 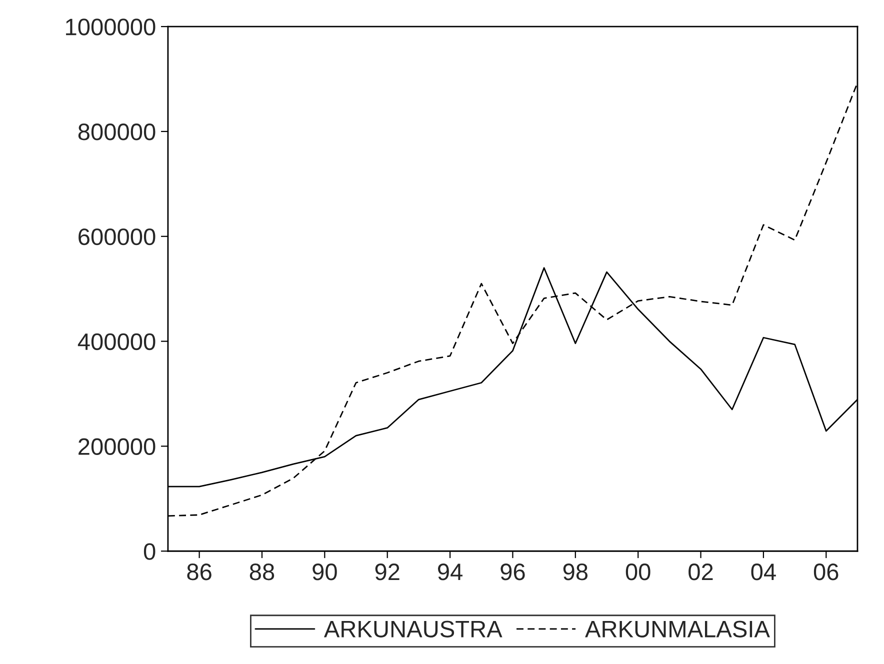 I want to click on legend-label: ARKUNAUSTRA, so click(x=413, y=629).